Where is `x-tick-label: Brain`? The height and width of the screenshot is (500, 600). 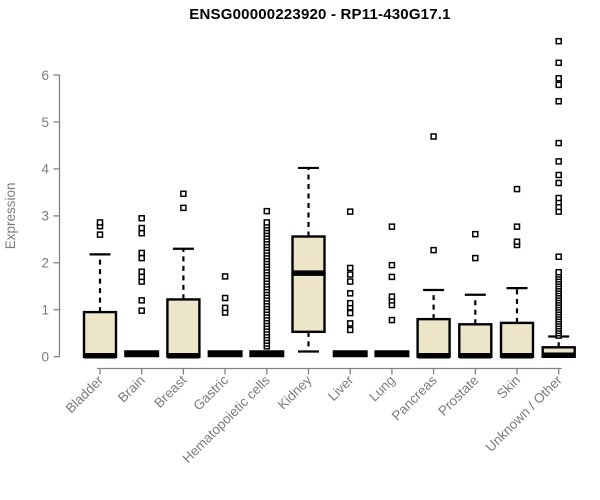
x-tick-label: Brain is located at coordinates (131, 389).